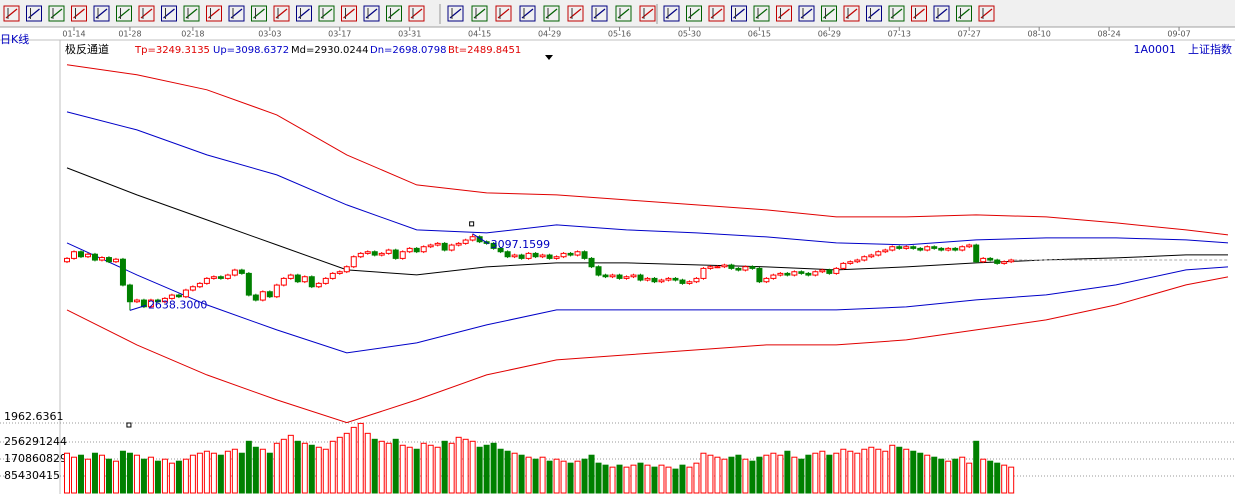 The image size is (1235, 494). What do you see at coordinates (1039, 34) in the screenshot?
I see `x-tick-label: 08-10` at bounding box center [1039, 34].